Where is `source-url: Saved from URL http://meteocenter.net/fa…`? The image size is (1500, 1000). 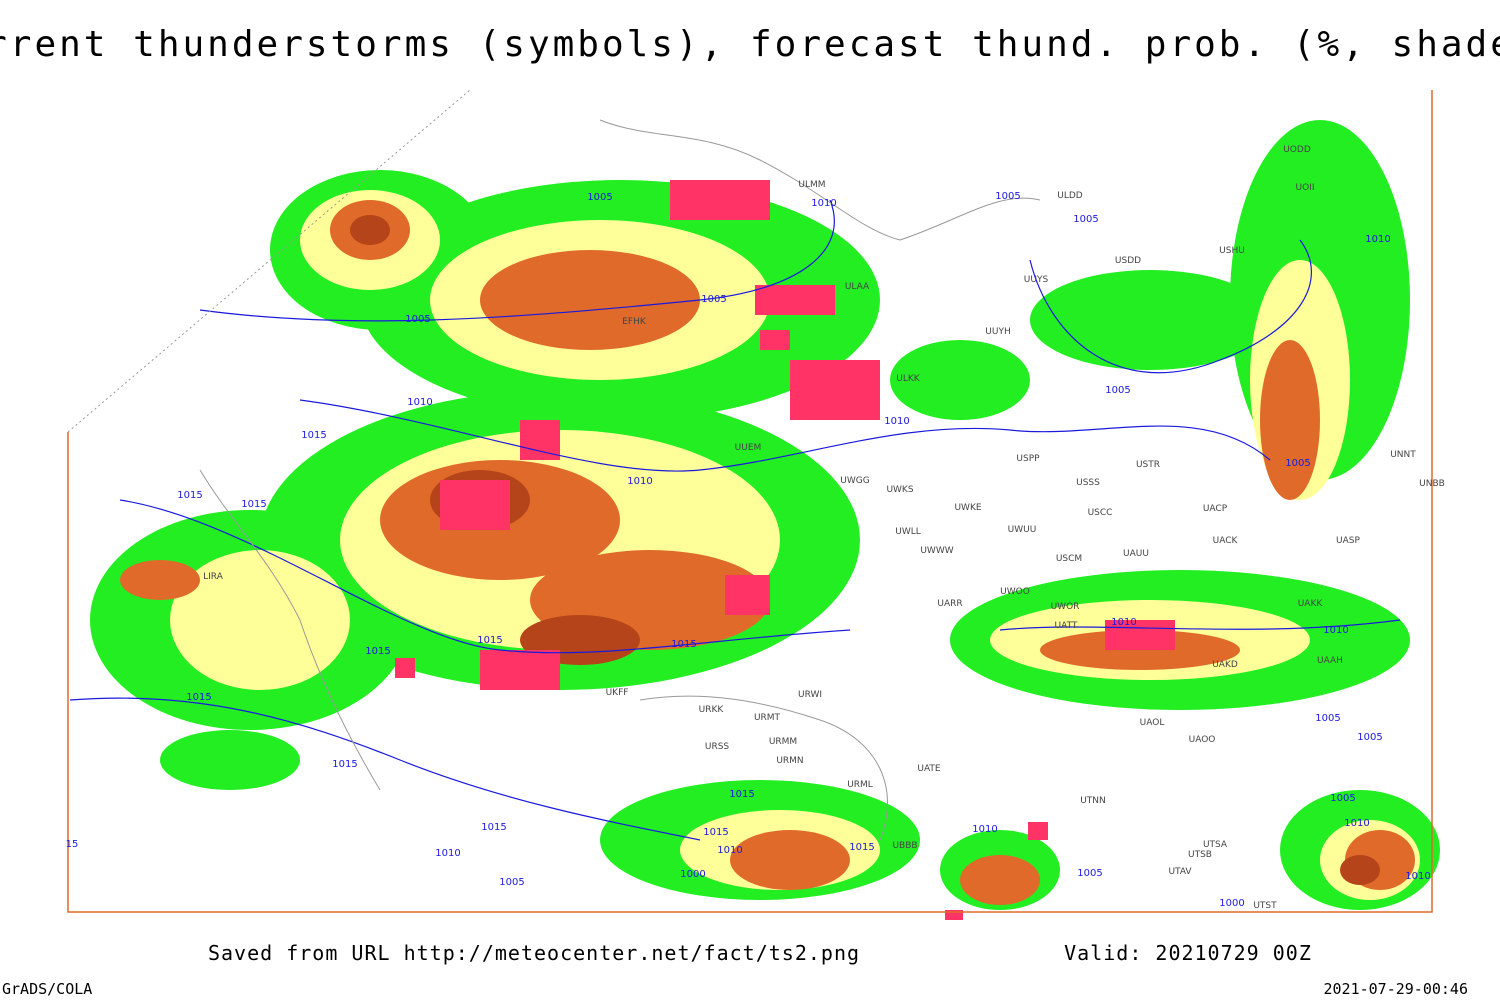 source-url: Saved from URL http://meteocenter.net/fa… is located at coordinates (534, 953).